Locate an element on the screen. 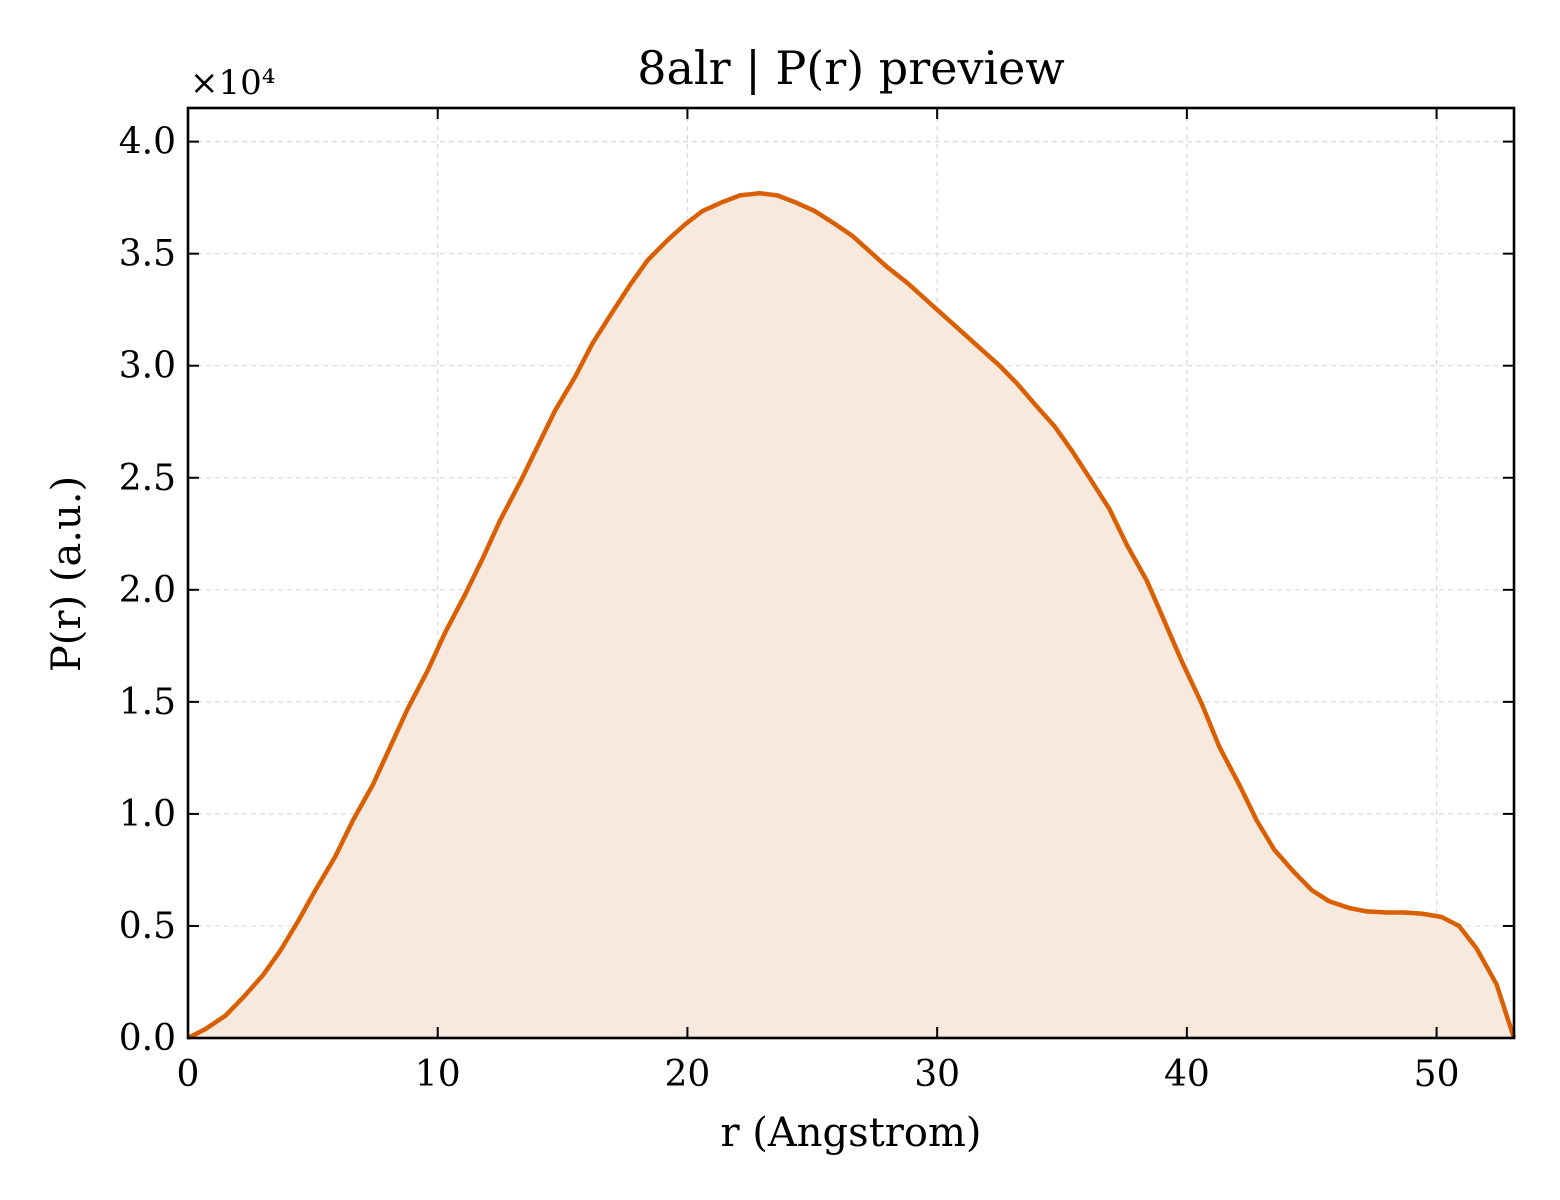  x-tick-label: 10 is located at coordinates (438, 1074).